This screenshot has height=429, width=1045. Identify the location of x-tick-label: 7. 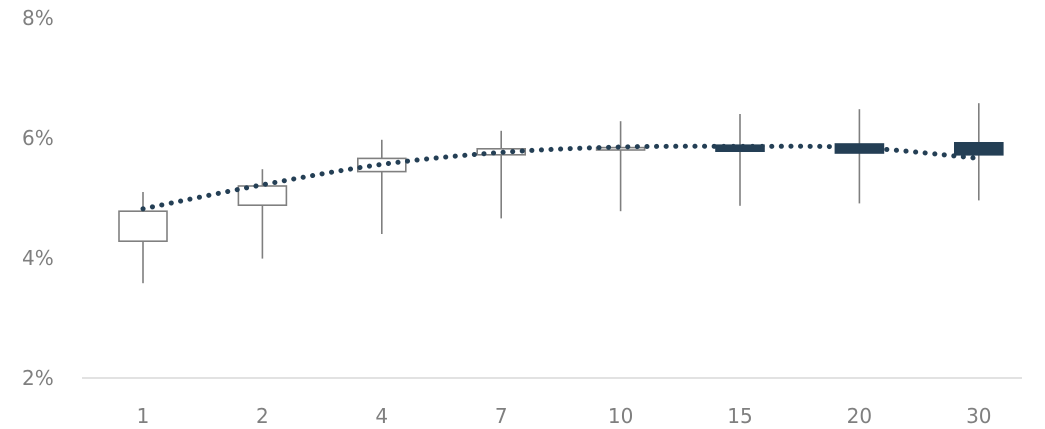
(501, 416).